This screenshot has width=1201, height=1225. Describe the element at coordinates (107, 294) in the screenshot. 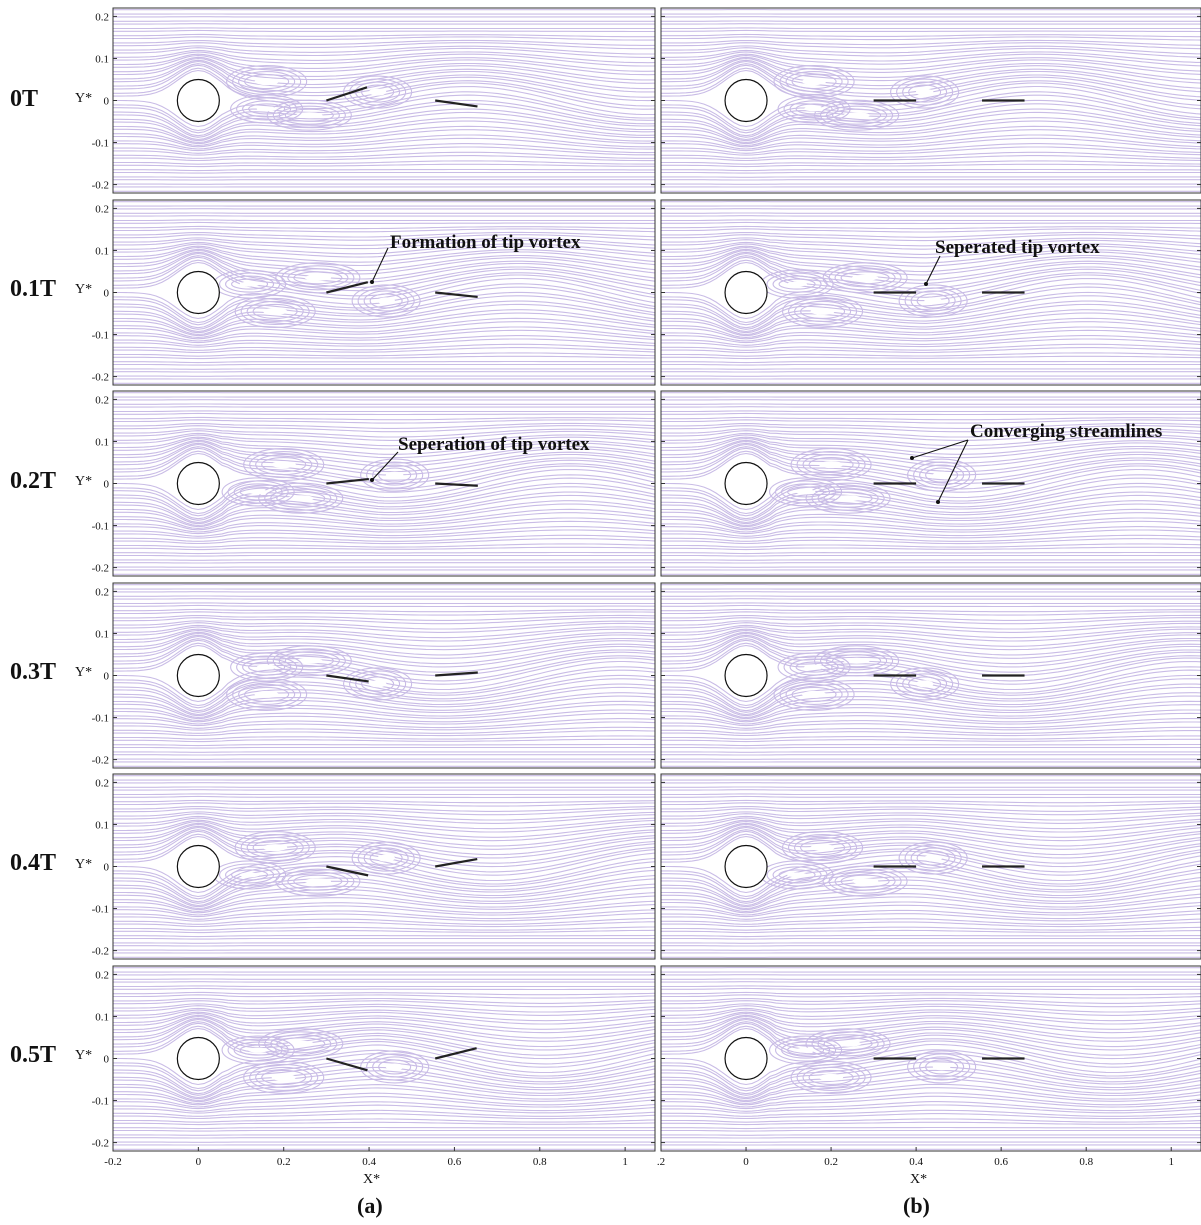

I see `y-tick-label: 0` at that location.